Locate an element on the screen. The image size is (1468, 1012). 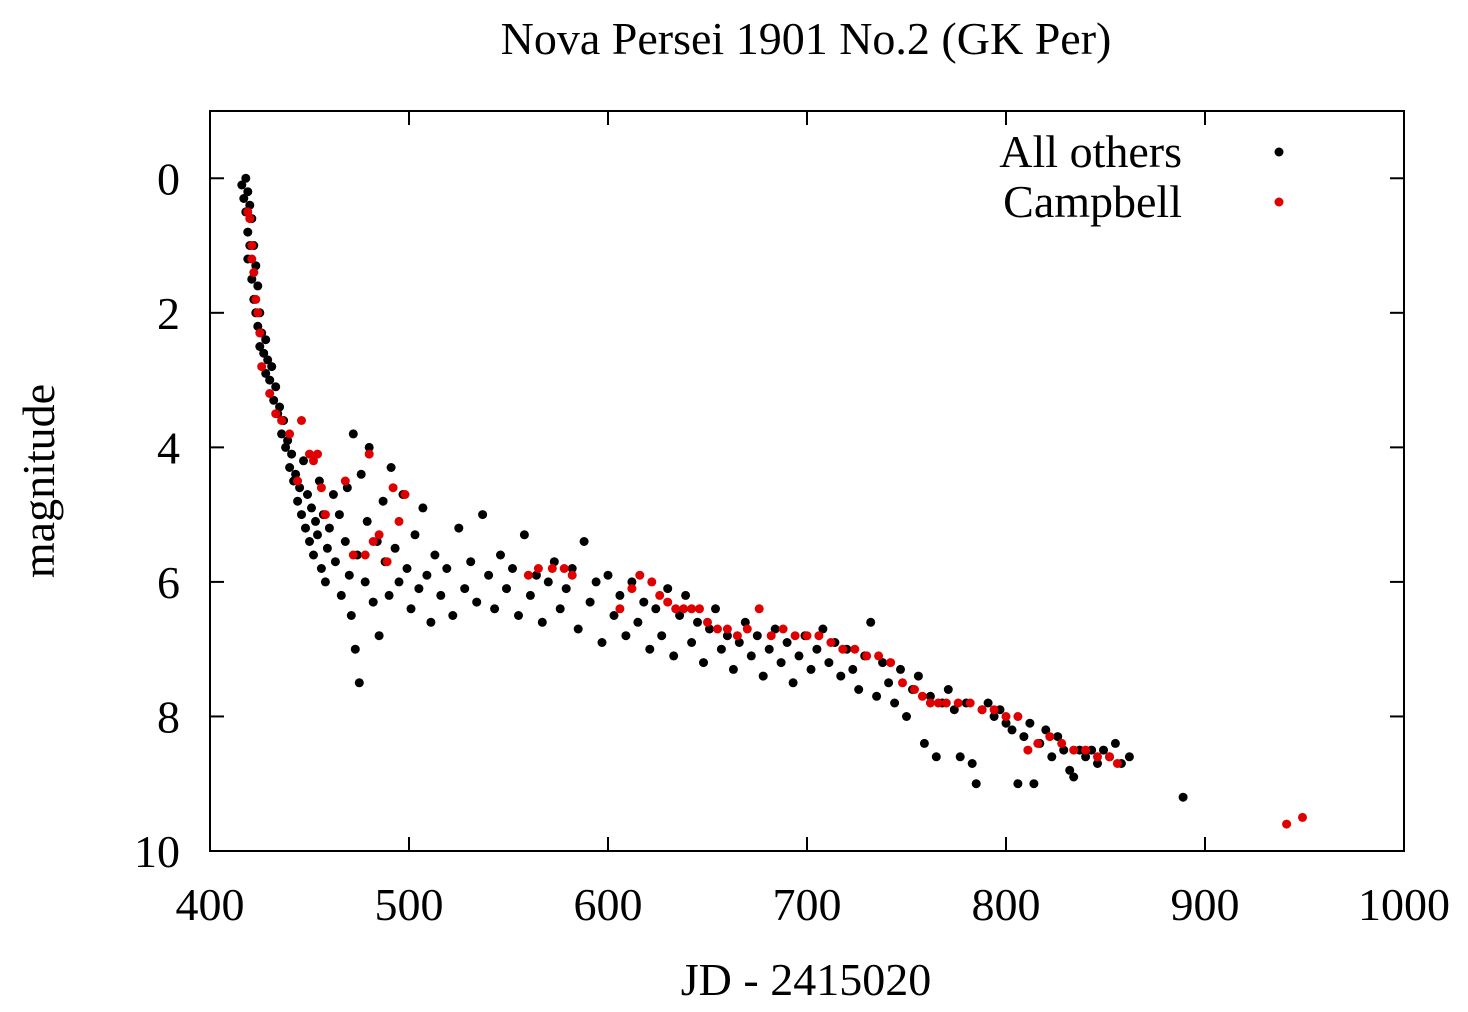
chart-title: Nova Persei 1901 No.2 (GK Per) is located at coordinates (806, 38).